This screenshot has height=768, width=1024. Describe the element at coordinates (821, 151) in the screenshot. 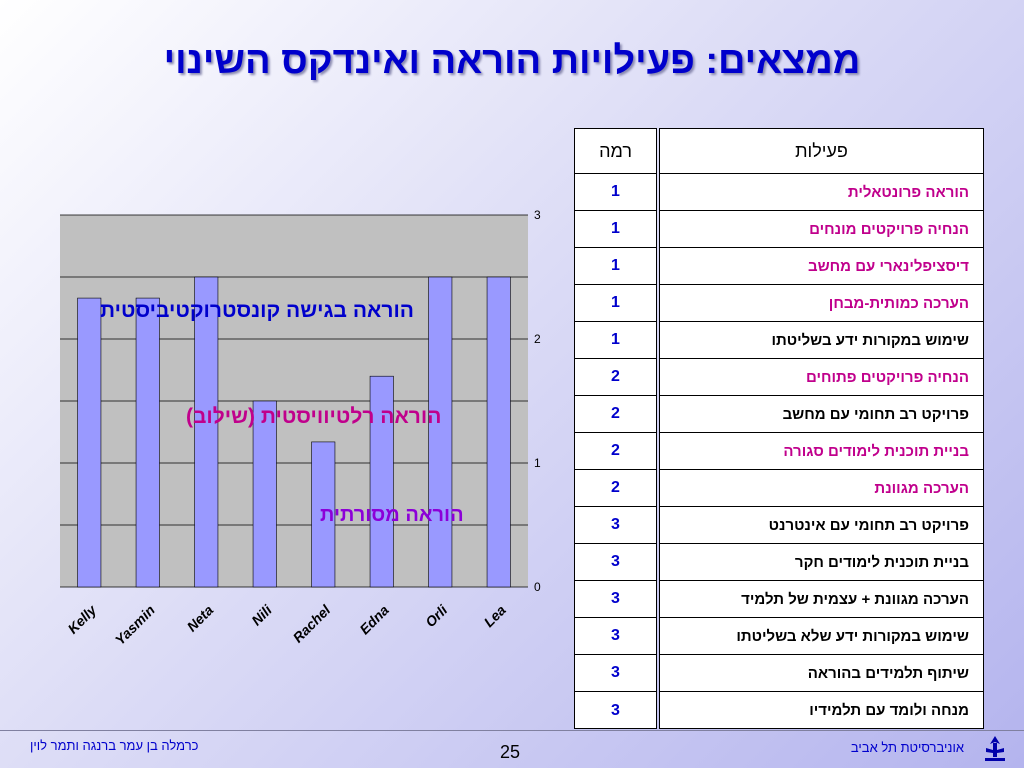

I see `activity-table-header: פעילות` at that location.